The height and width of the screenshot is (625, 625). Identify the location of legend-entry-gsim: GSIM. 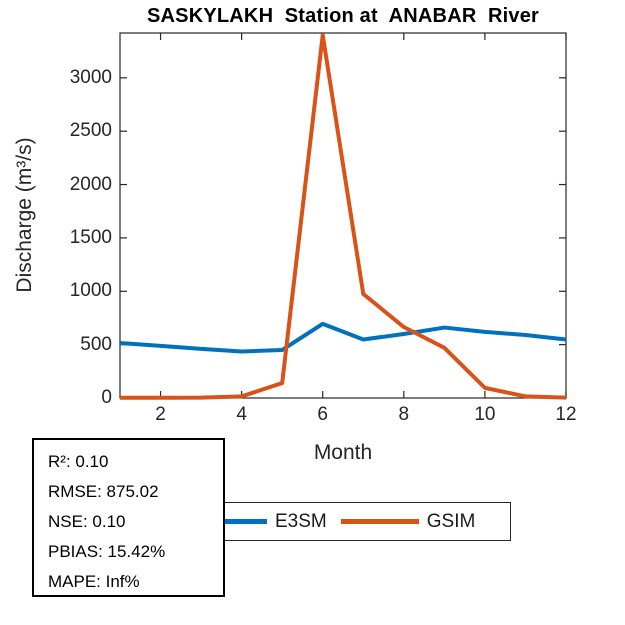
(415, 521).